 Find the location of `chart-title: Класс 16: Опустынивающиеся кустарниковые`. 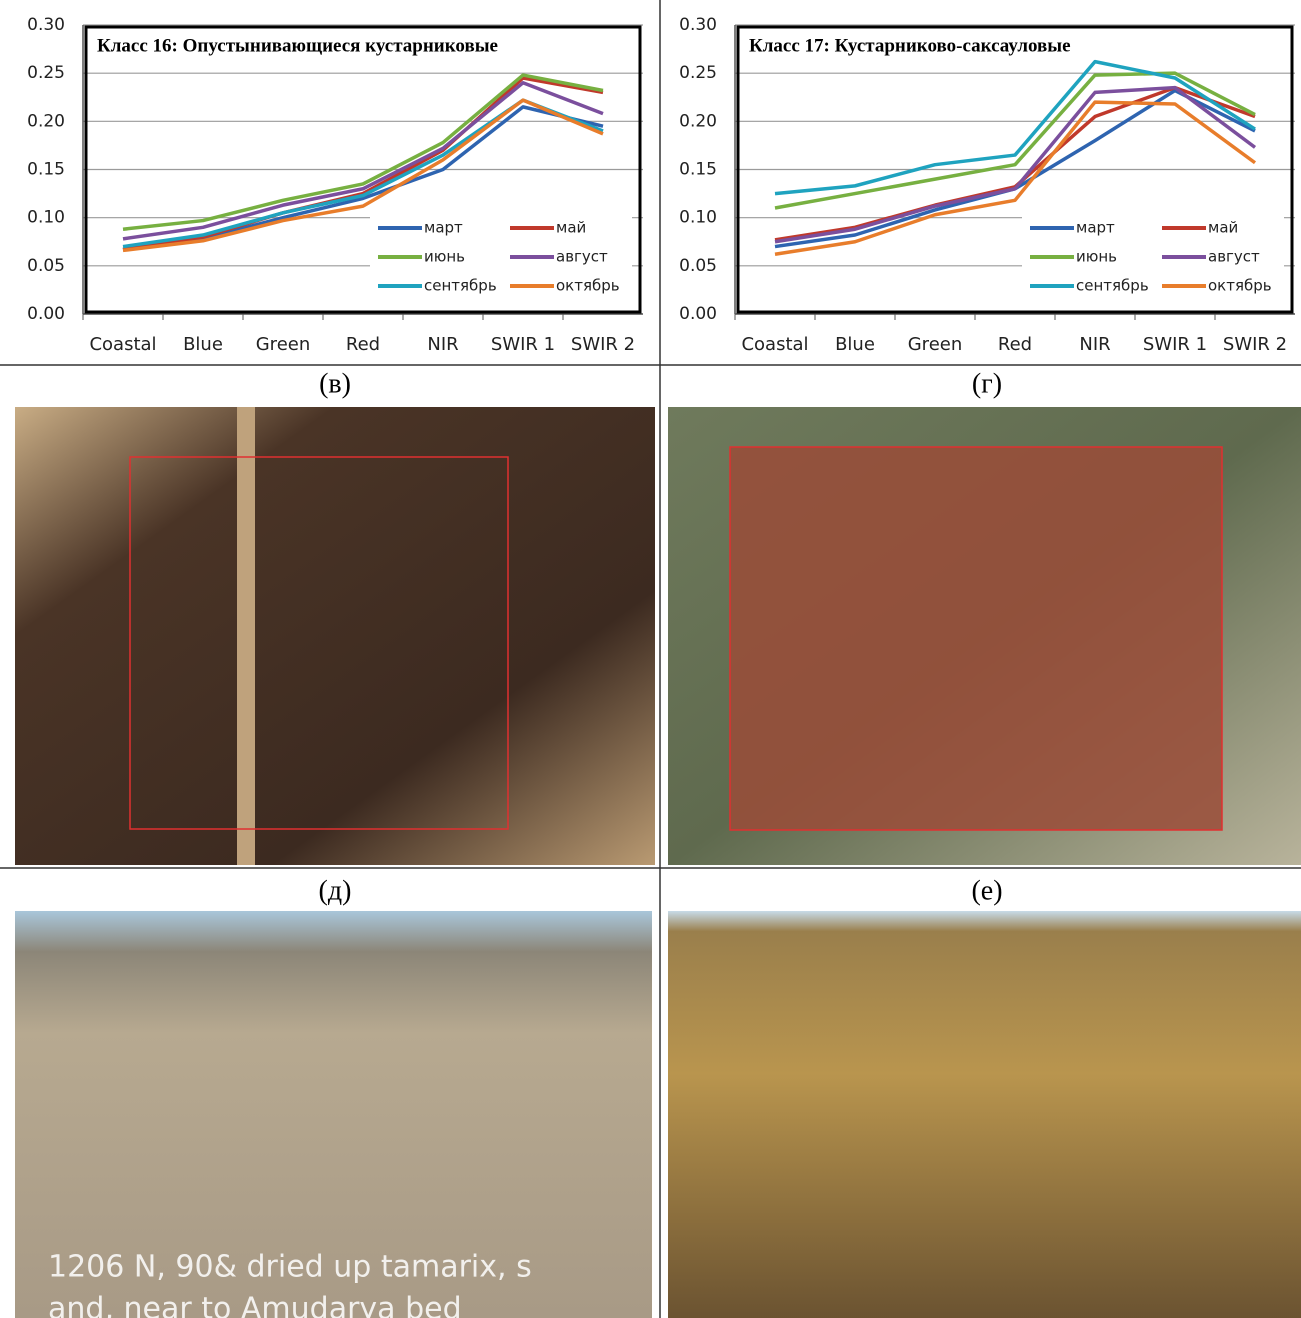

chart-title: Класс 16: Опустынивающиеся кустарниковые is located at coordinates (297, 45).